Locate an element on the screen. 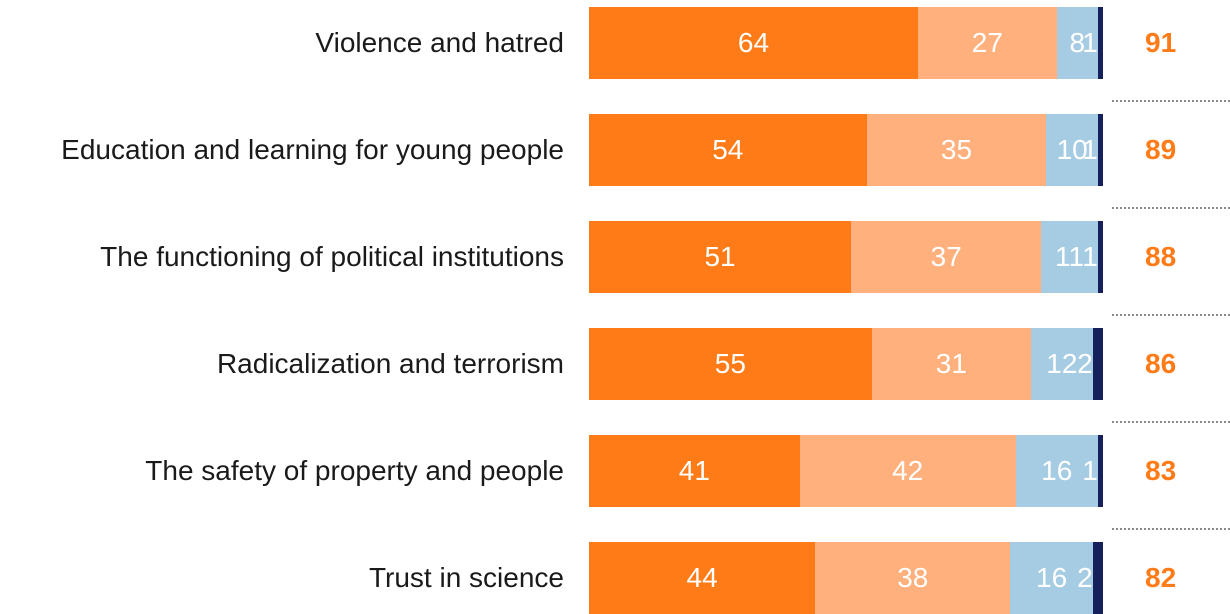 This screenshot has width=1230, height=614. bar-value-label: 42 is located at coordinates (908, 470).